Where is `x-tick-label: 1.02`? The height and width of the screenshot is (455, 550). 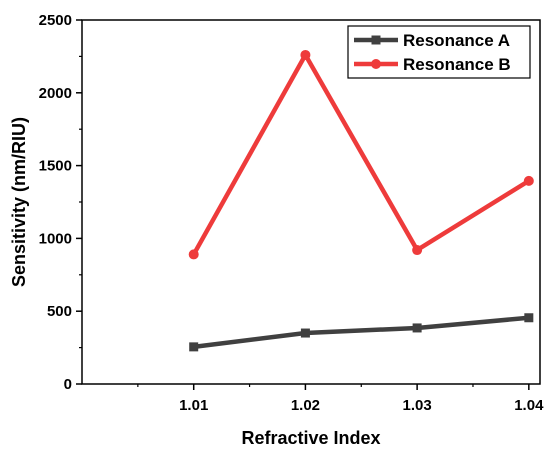
x-tick-label: 1.02 is located at coordinates (305, 405).